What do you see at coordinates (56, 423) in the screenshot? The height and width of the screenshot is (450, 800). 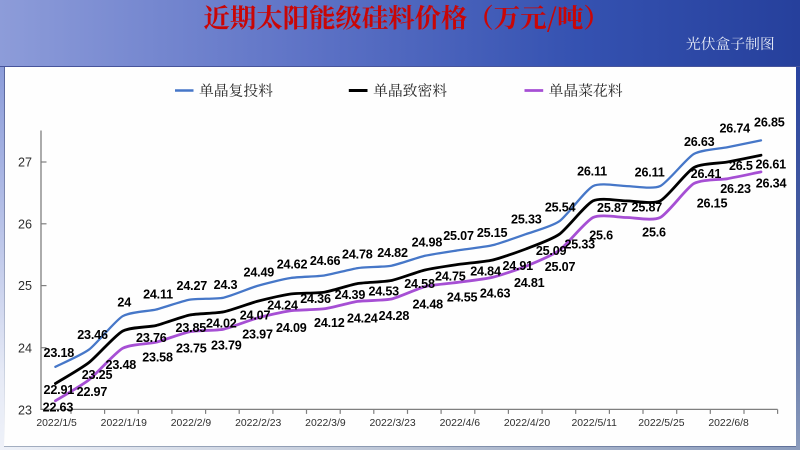 I see `svg-text: 2022/1/5` at bounding box center [56, 423].